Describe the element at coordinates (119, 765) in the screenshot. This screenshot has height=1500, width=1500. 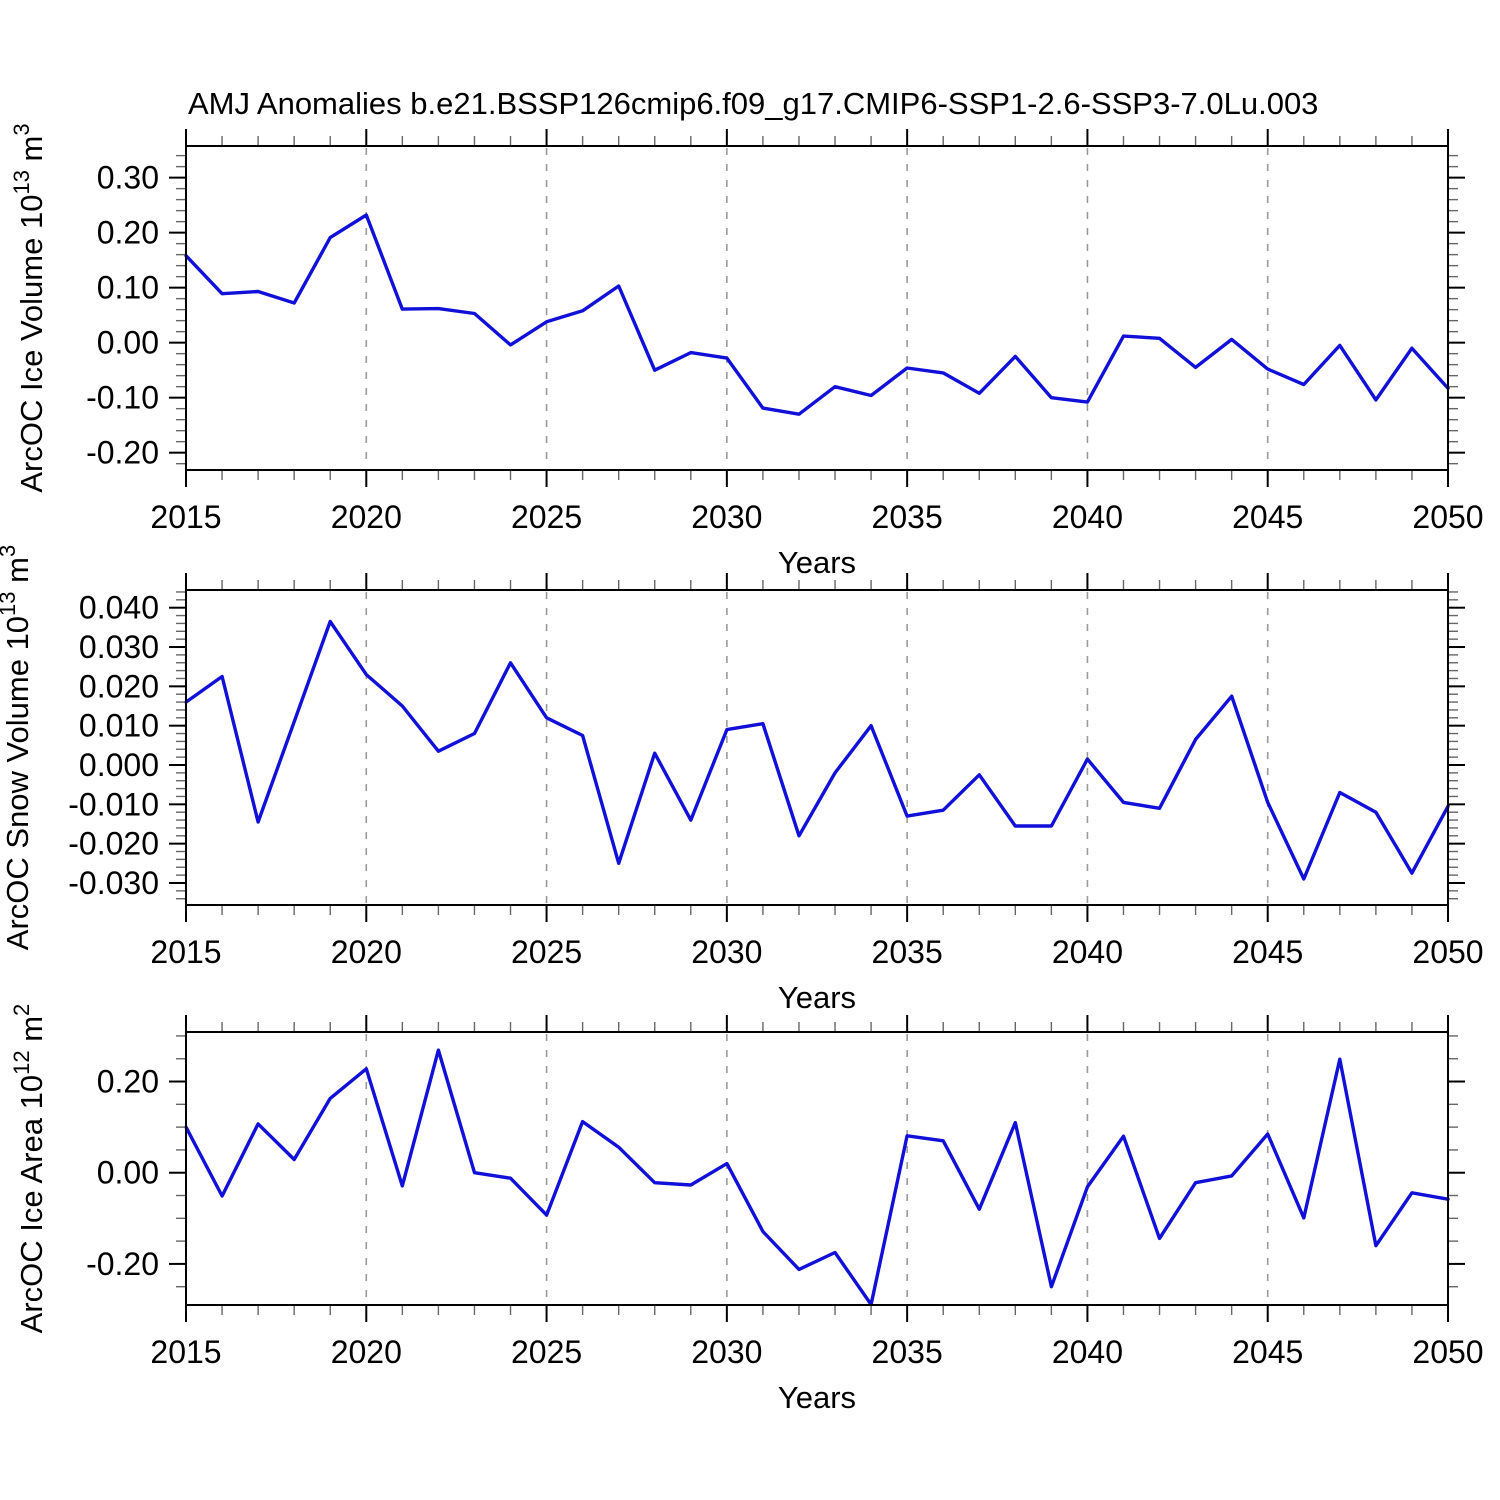
I see `y-tick-label: 0.000` at that location.